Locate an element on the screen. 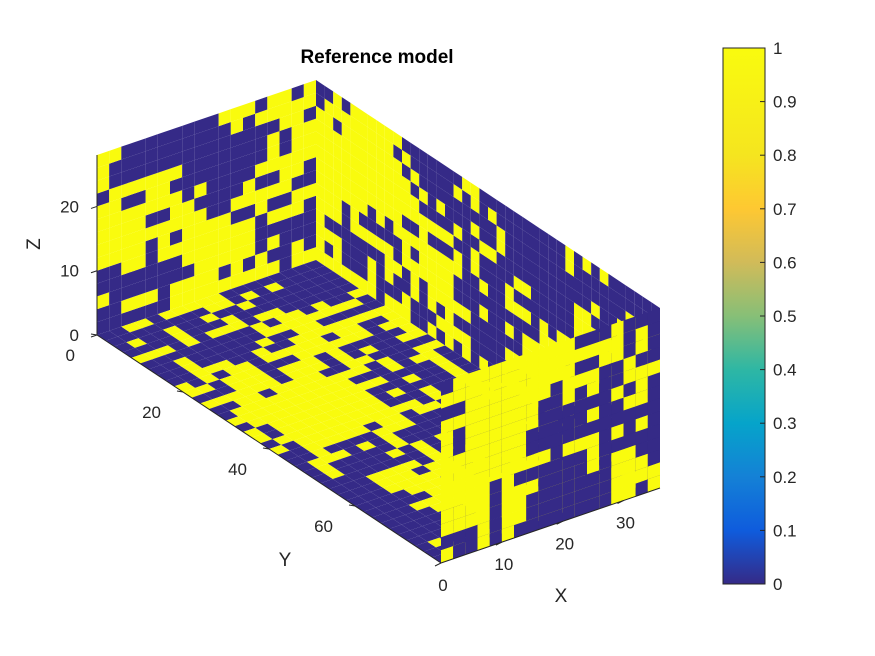 The width and height of the screenshot is (875, 656). y-tick-label: 0 is located at coordinates (70, 355).